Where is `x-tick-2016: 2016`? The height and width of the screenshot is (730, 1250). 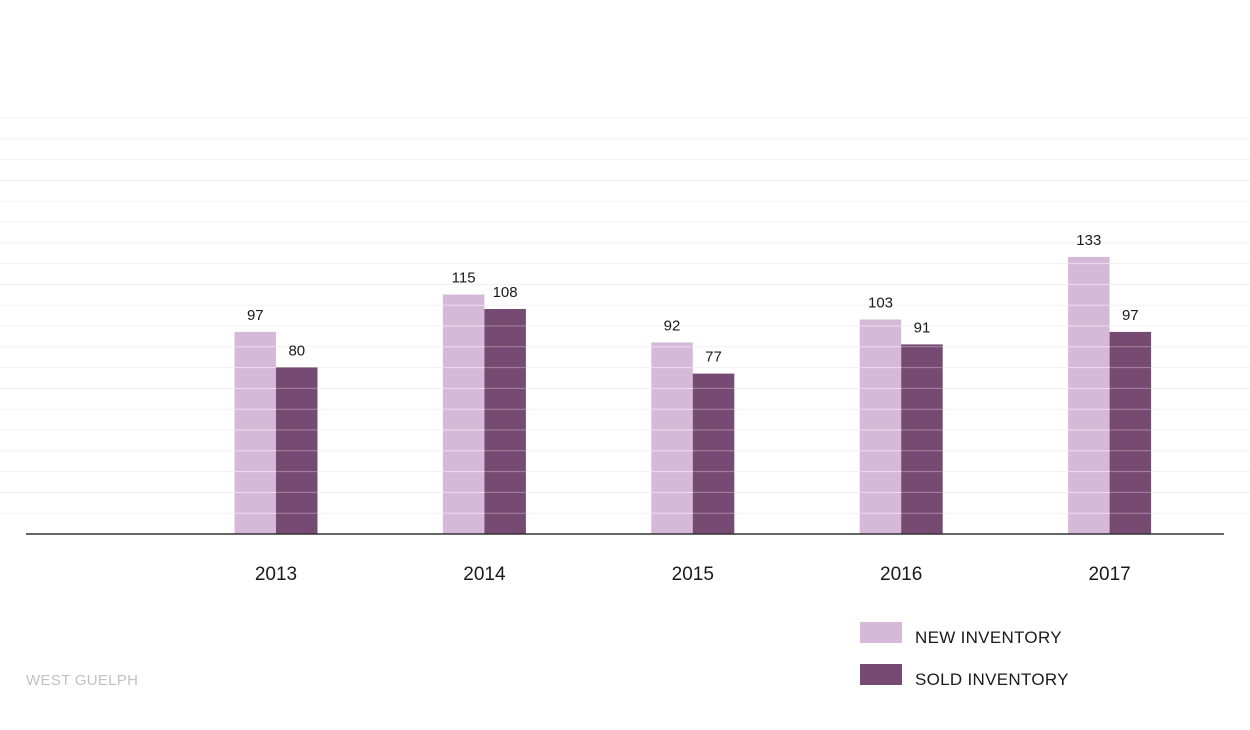
x-tick-2016: 2016 is located at coordinates (901, 574).